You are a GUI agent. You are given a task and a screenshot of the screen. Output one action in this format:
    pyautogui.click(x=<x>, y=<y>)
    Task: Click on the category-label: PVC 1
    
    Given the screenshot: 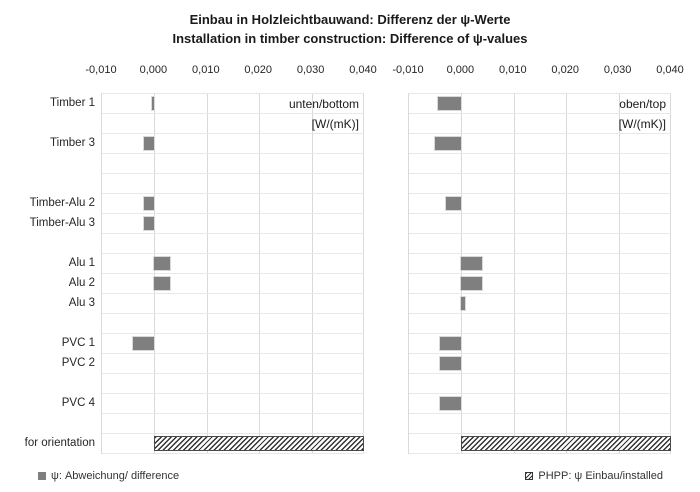 What is the action you would take?
    pyautogui.click(x=78, y=343)
    